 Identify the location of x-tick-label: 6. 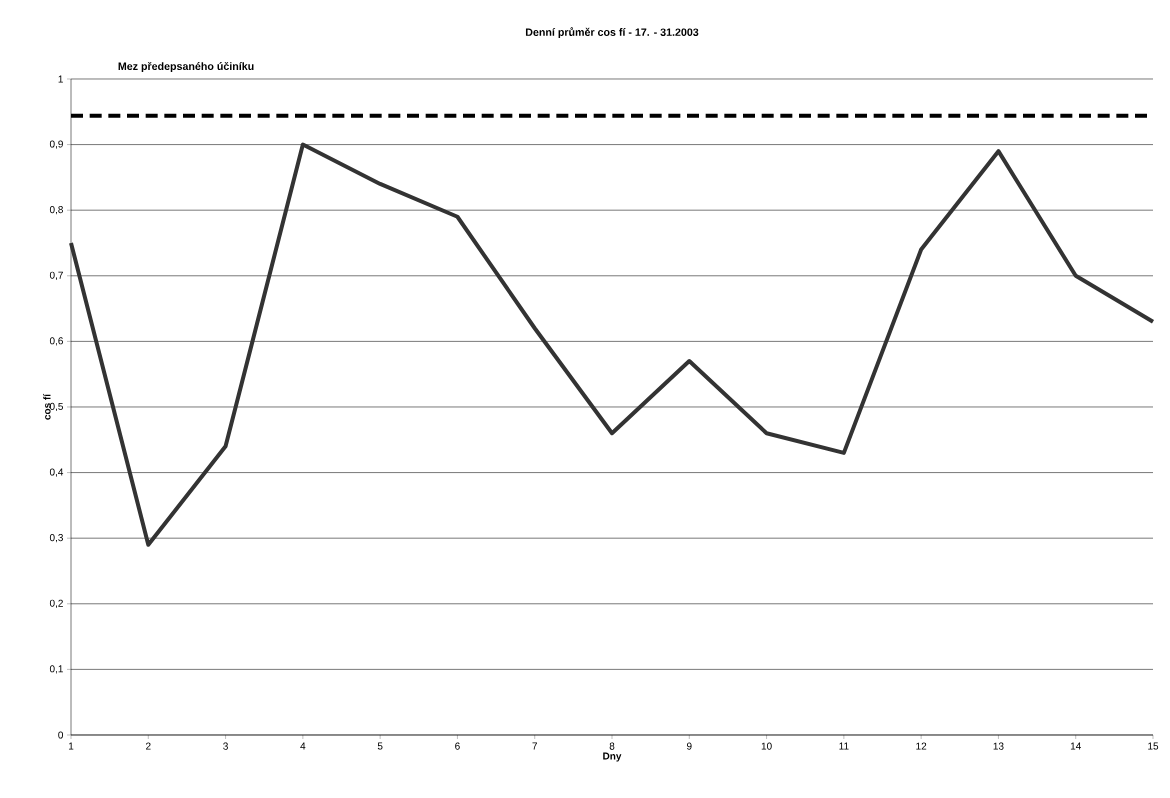
(457, 746).